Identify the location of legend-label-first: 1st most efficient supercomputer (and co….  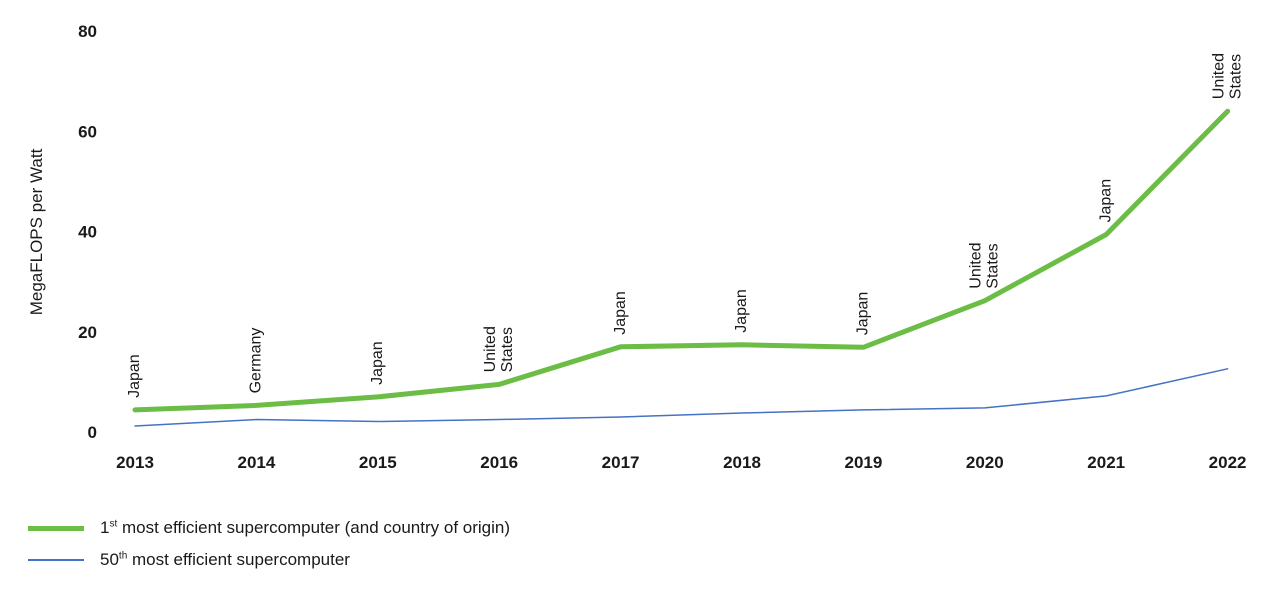
(305, 528).